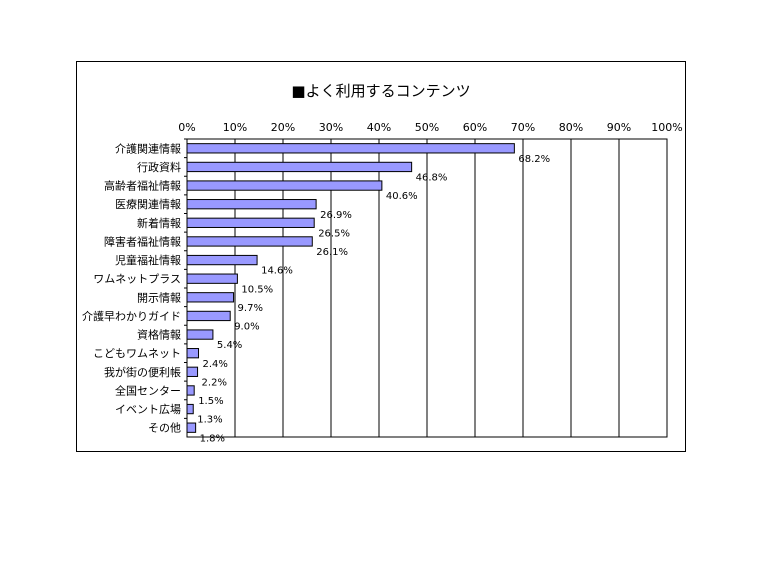 This screenshot has height=578, width=770. Describe the element at coordinates (142, 186) in the screenshot. I see `category-label: 高齢者福祉情報` at that location.